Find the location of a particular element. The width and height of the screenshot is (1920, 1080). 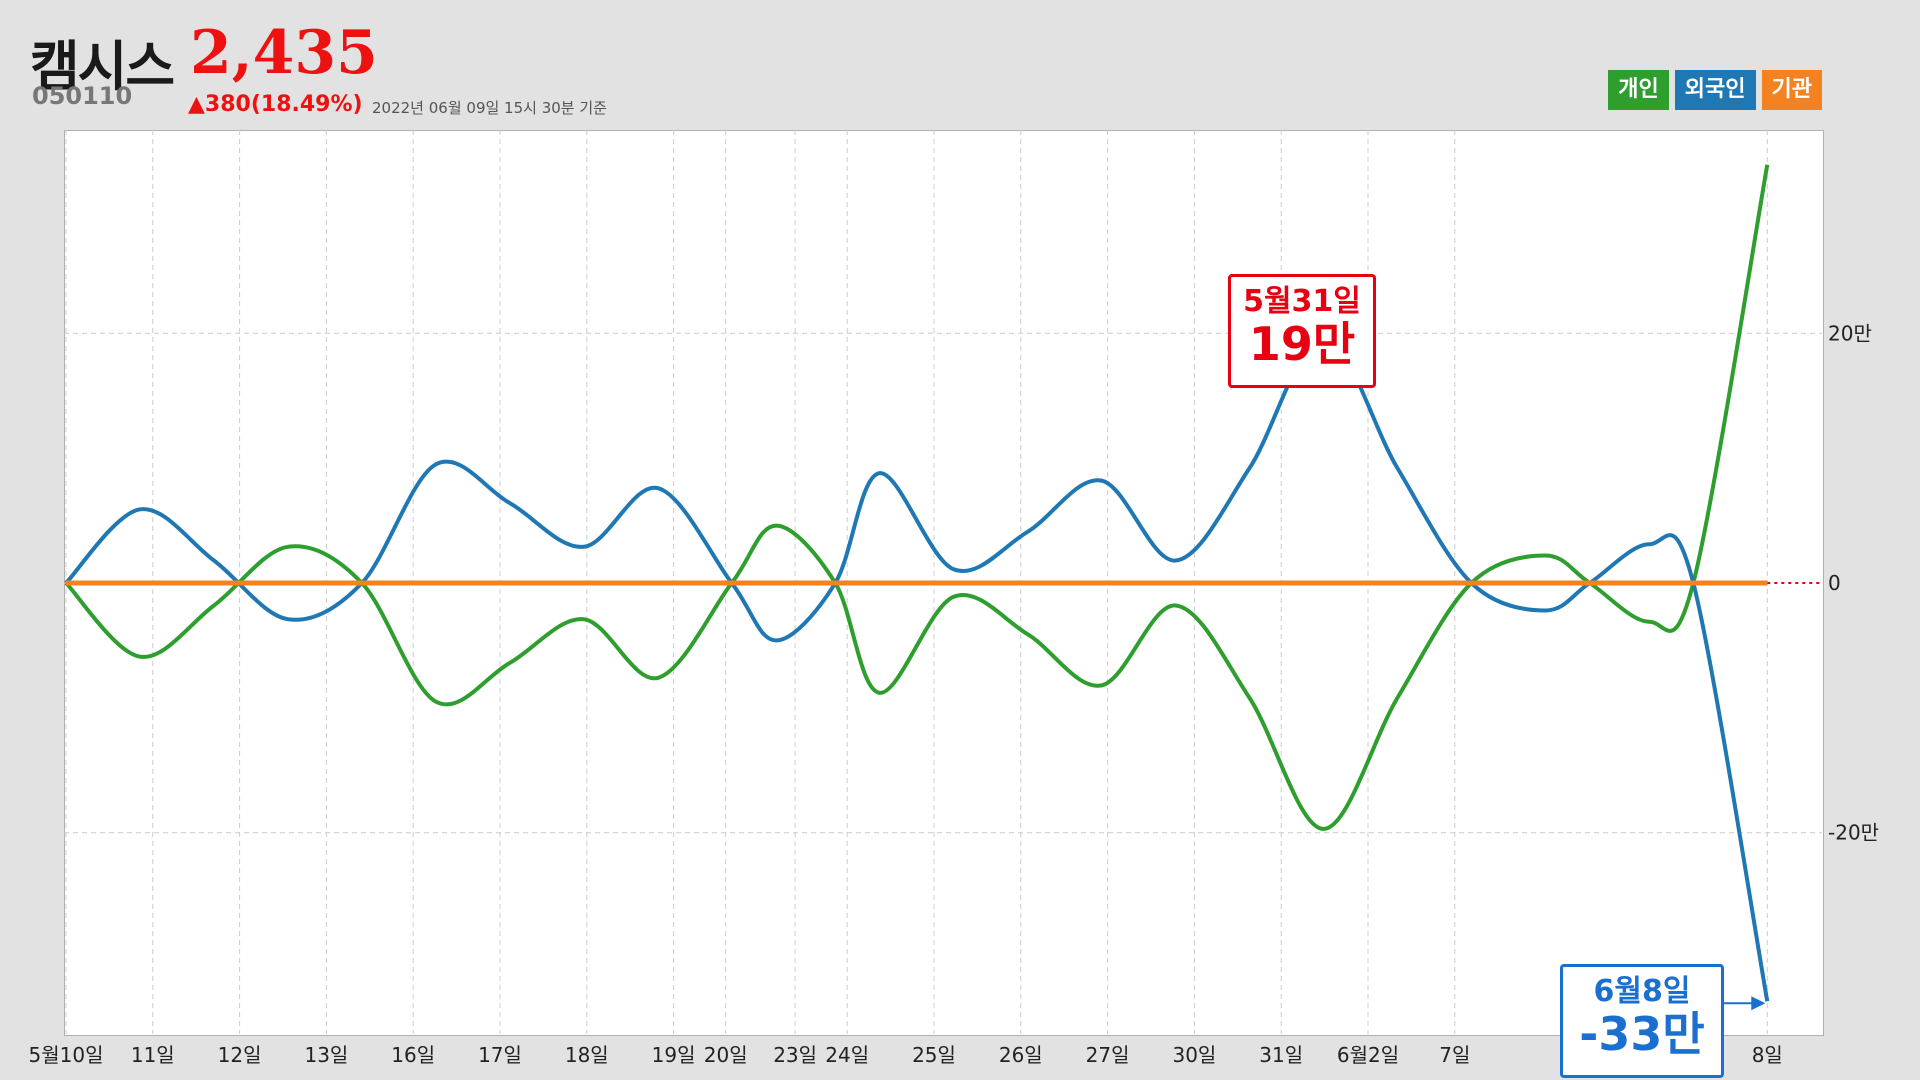

x-tick-label: 31일 is located at coordinates (1281, 1055).